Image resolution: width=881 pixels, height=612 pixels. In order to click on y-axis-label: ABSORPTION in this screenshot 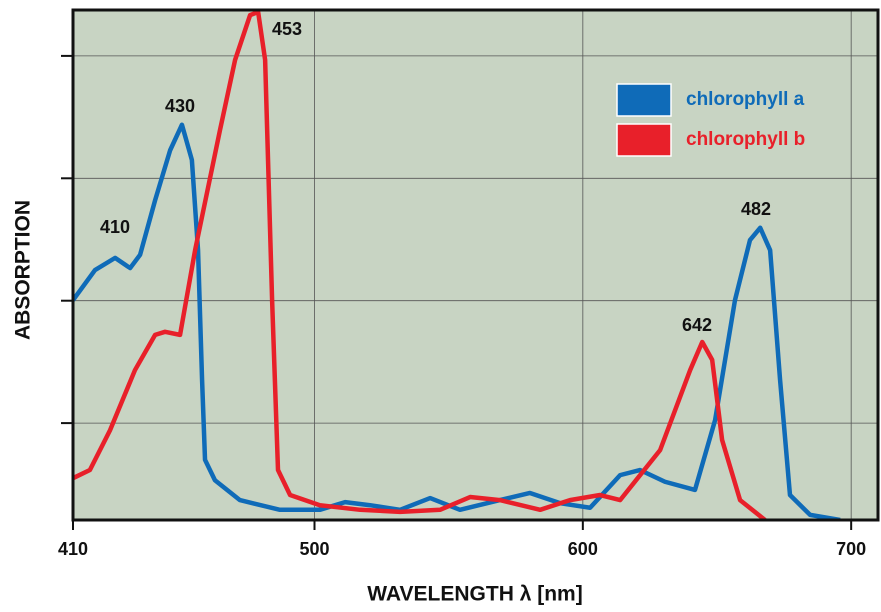, I will do `click(23, 270)`.